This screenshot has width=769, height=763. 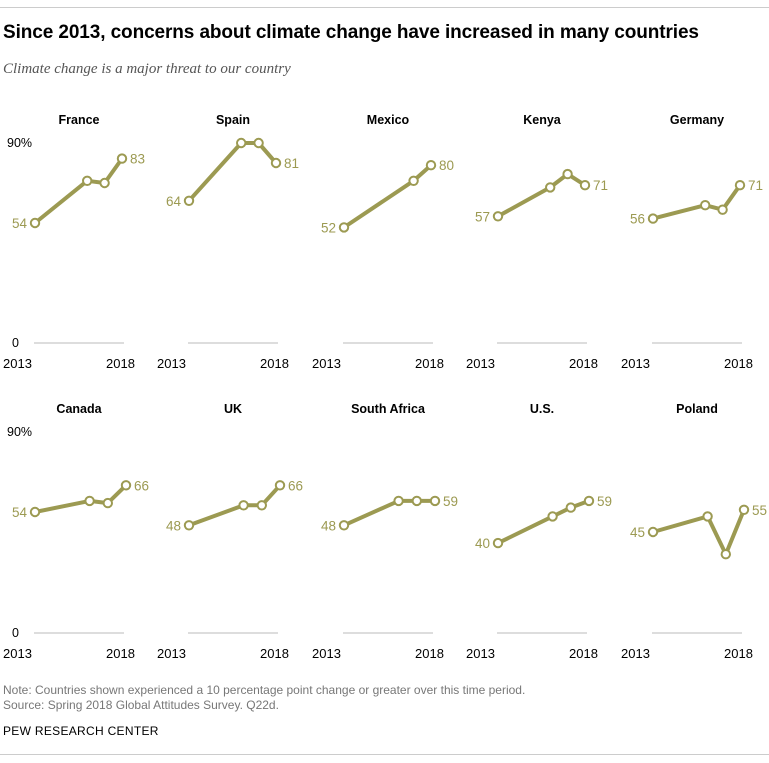 What do you see at coordinates (20, 223) in the screenshot?
I see `value-label-first-france: 54` at bounding box center [20, 223].